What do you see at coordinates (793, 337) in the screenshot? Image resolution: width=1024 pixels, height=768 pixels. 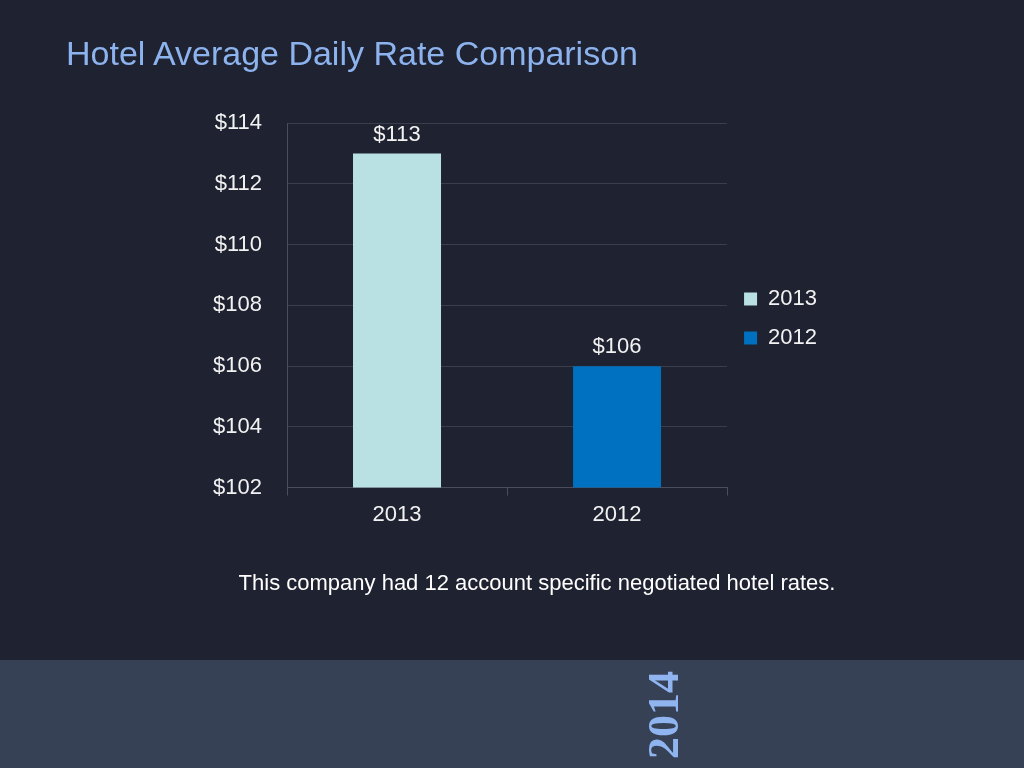 I see `legend-label: 2012` at bounding box center [793, 337].